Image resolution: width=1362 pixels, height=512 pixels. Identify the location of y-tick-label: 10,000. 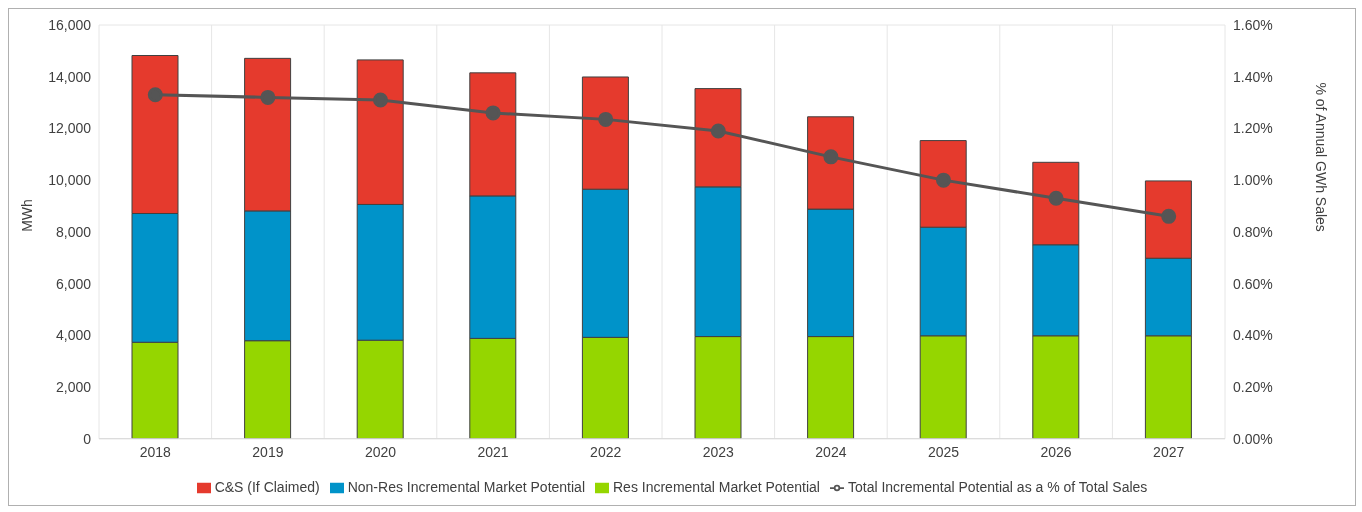
(70, 180).